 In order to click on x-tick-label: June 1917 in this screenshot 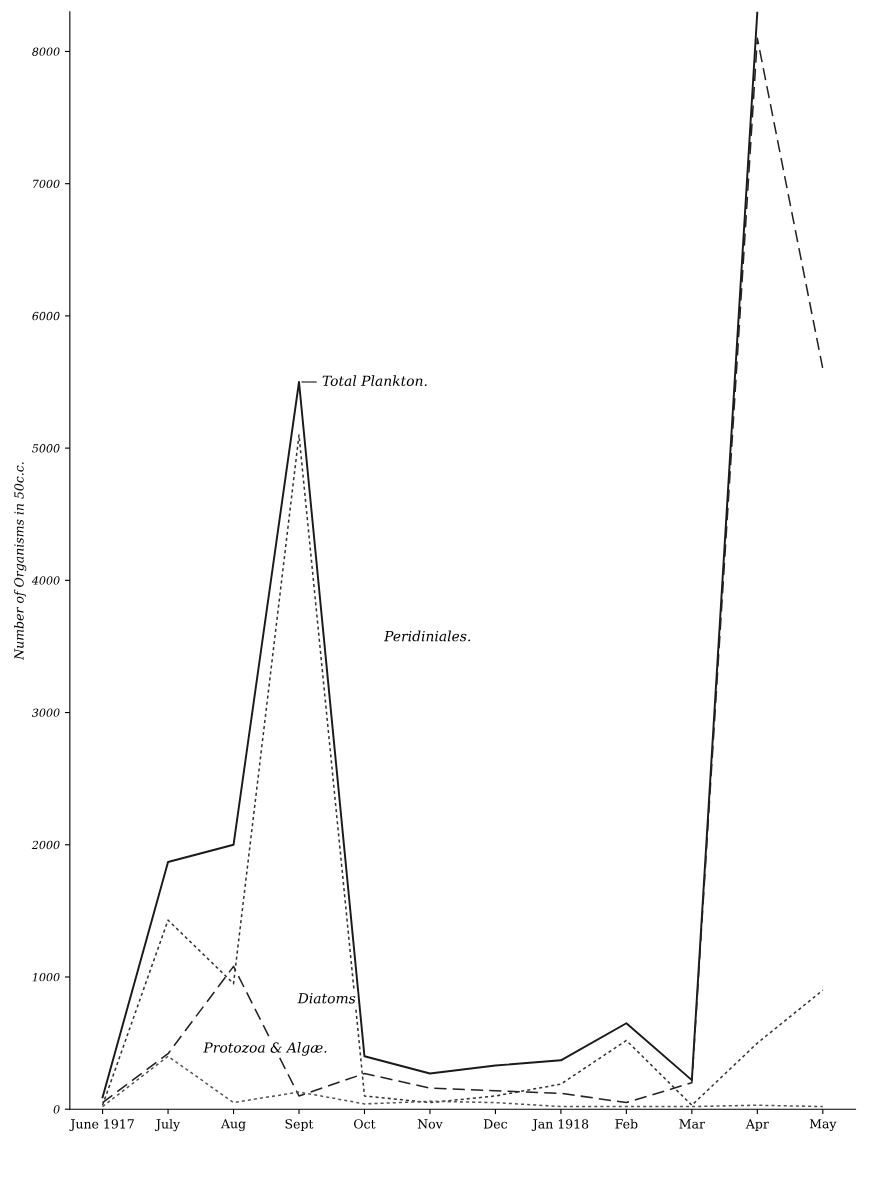, I will do `click(101, 1125)`.